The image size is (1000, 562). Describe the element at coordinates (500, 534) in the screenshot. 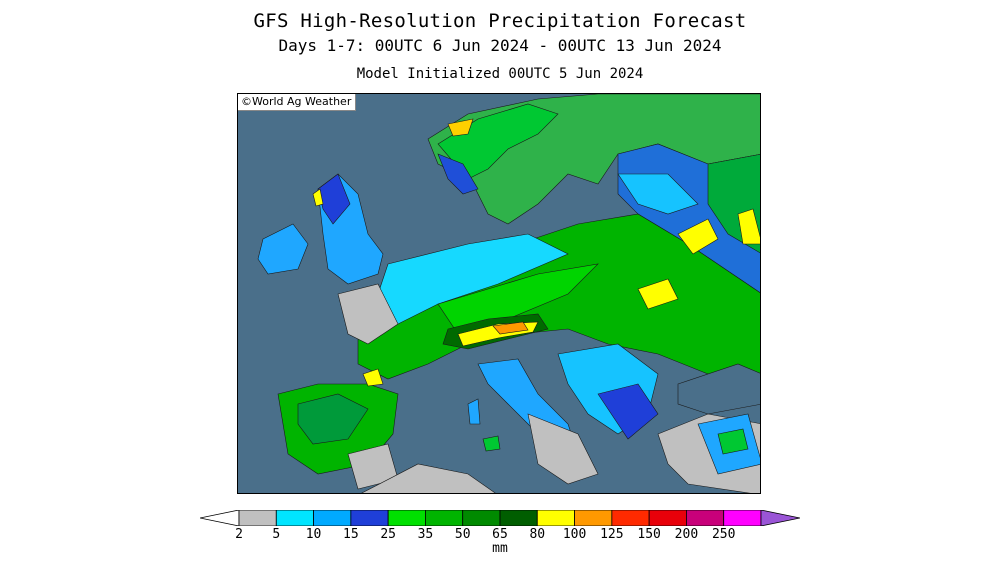

I see `legend-tick-label: 65` at that location.